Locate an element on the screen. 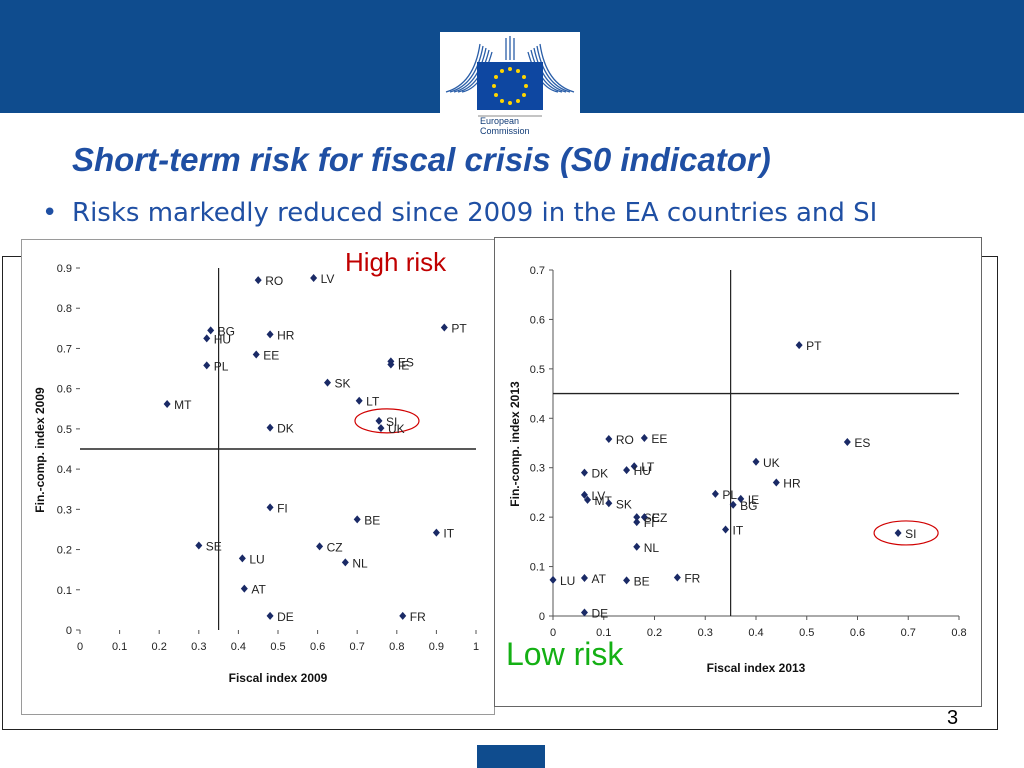  footer-brand-bar is located at coordinates (511, 756).